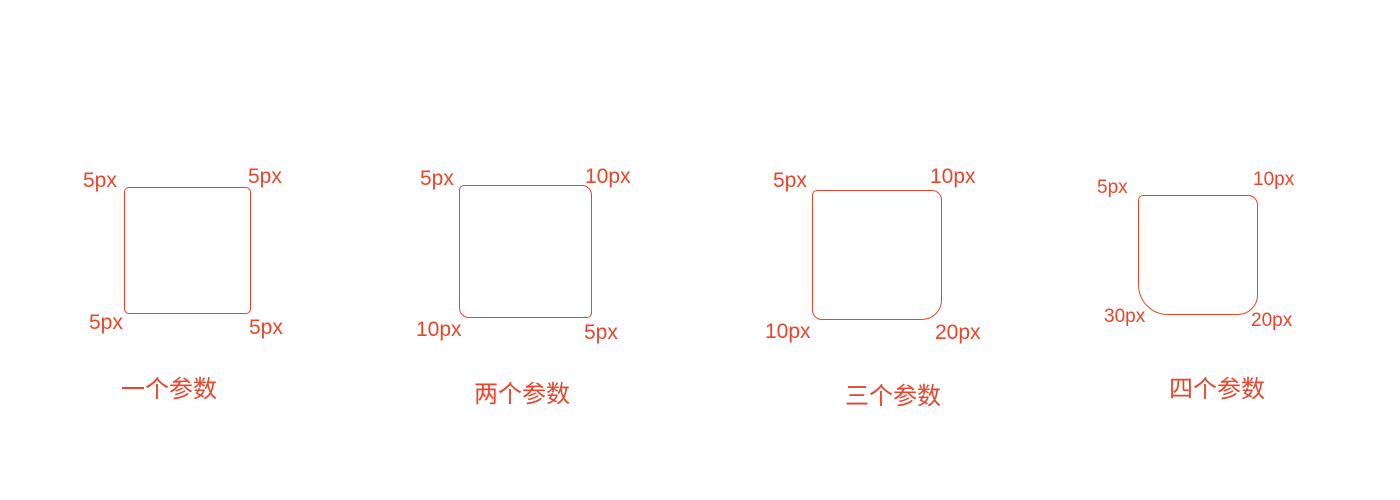 The width and height of the screenshot is (1400, 500). I want to click on caption-three-params: 三个参数, so click(893, 396).